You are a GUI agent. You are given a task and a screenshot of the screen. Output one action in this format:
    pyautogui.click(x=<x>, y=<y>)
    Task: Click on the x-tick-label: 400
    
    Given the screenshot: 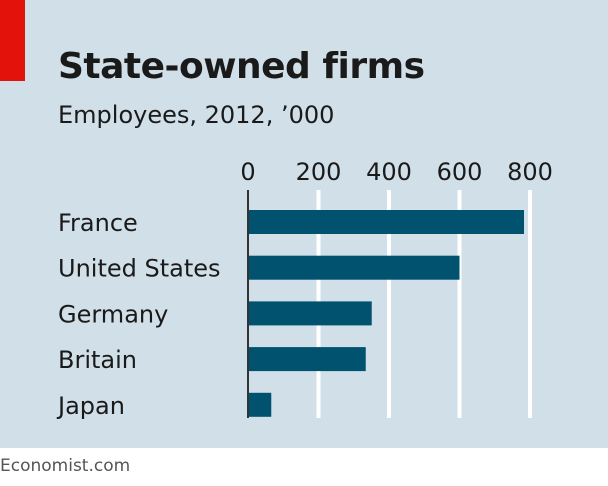 What is the action you would take?
    pyautogui.click(x=389, y=172)
    